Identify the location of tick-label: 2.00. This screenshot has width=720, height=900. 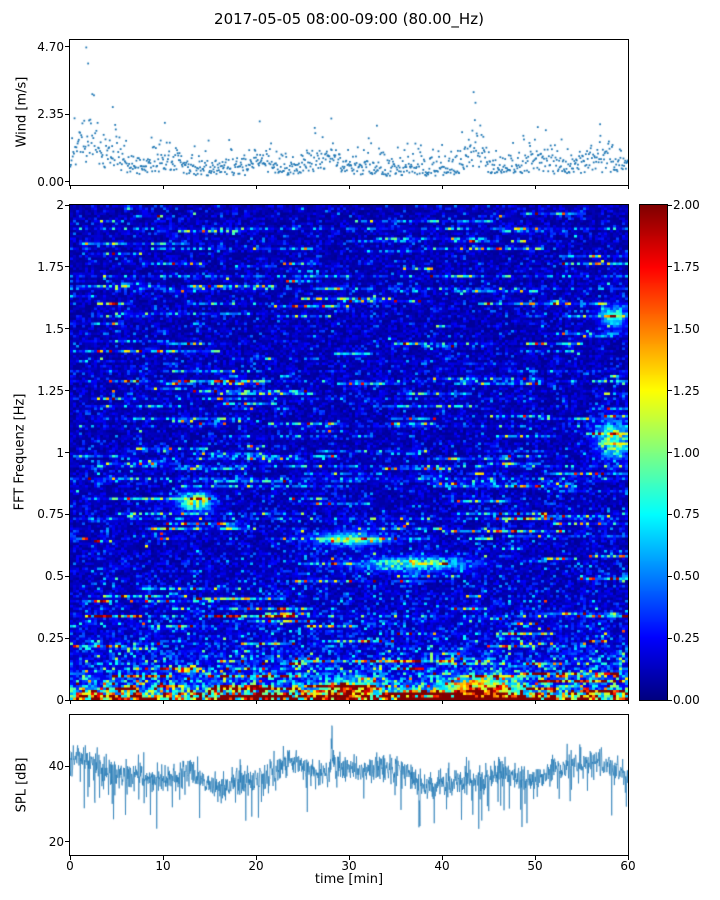
(686, 205).